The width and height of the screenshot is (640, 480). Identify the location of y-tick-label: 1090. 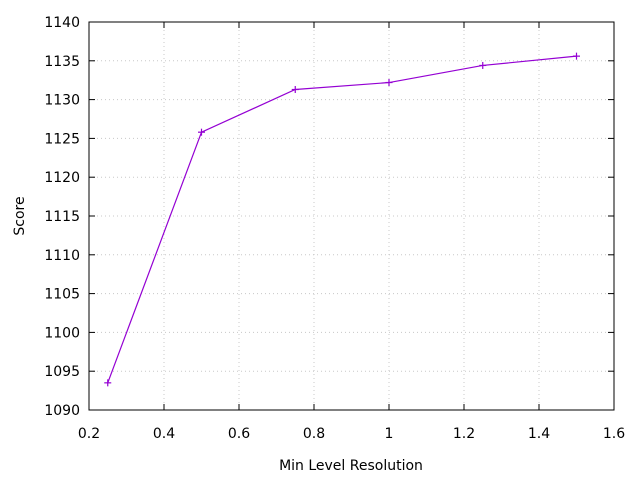
(62, 411).